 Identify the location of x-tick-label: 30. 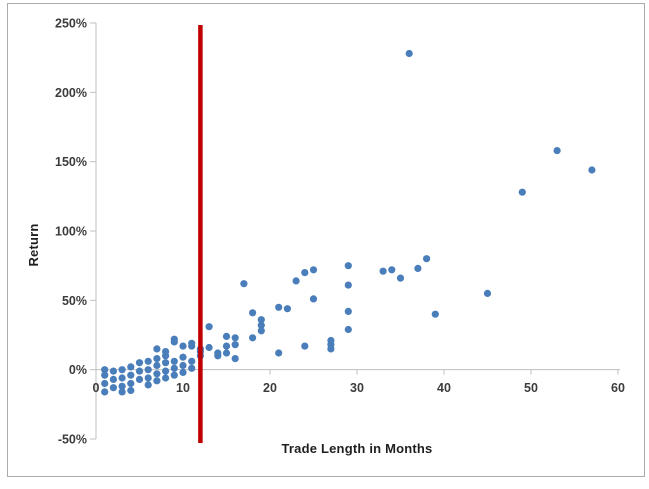
(357, 388).